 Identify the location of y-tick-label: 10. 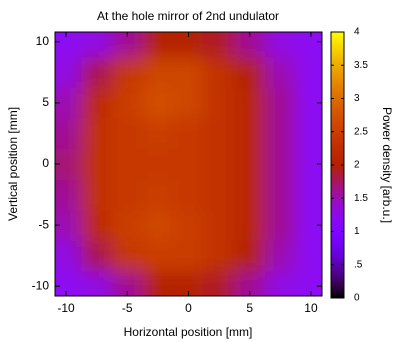
(43, 41).